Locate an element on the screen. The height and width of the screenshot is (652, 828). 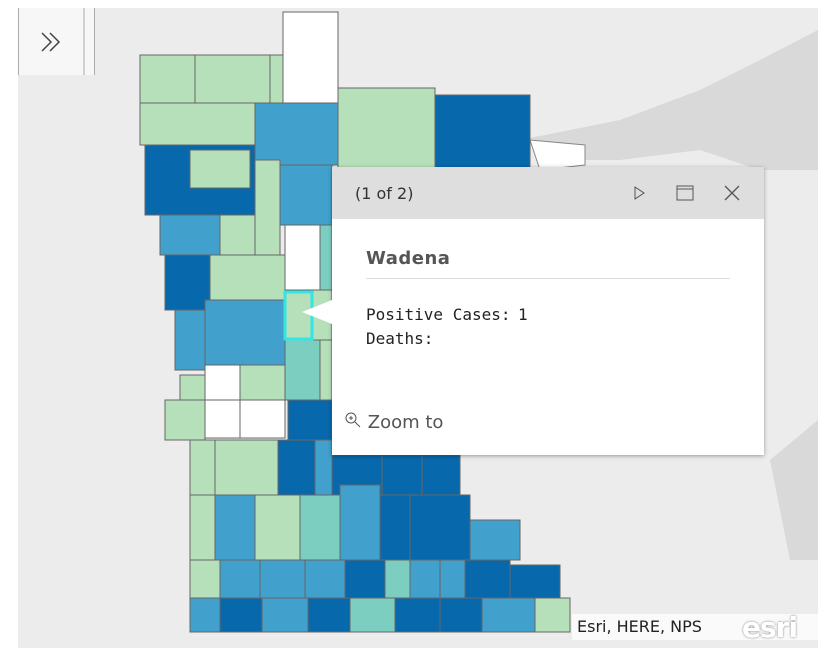
divider is located at coordinates (548, 278).